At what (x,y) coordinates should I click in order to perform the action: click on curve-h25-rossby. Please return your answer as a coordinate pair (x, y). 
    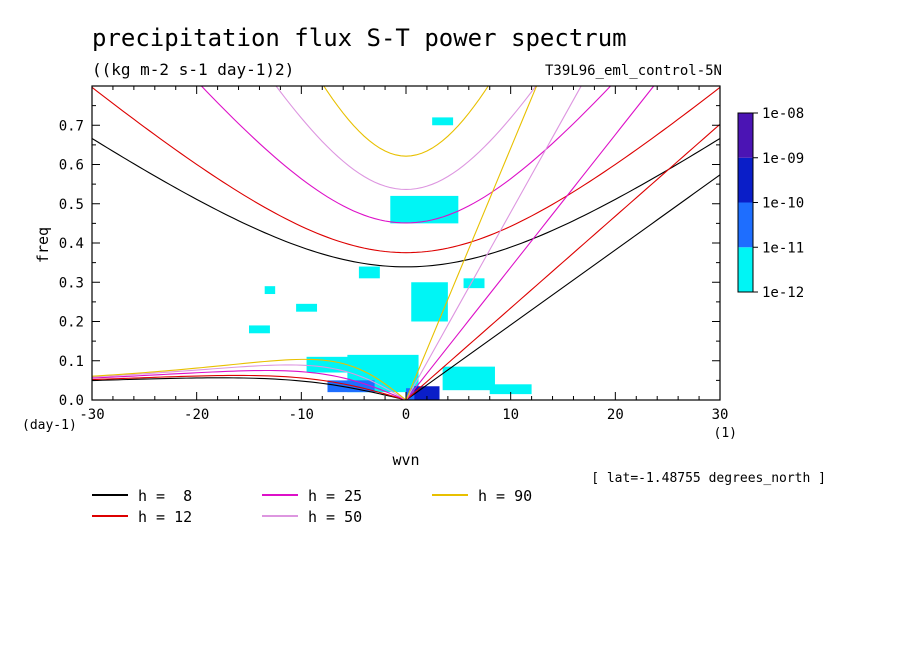
    Looking at the image, I should click on (249, 384).